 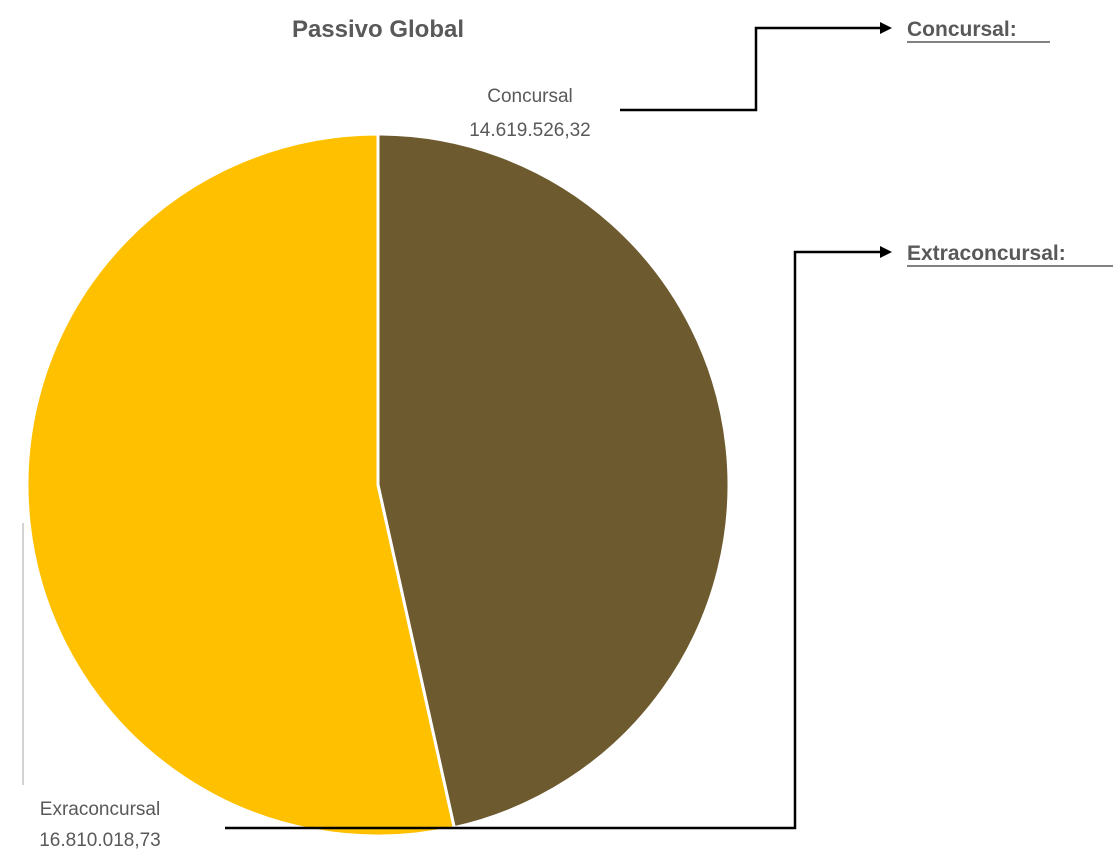 What do you see at coordinates (886, 252) in the screenshot?
I see `arrowhead-extraconcursal` at bounding box center [886, 252].